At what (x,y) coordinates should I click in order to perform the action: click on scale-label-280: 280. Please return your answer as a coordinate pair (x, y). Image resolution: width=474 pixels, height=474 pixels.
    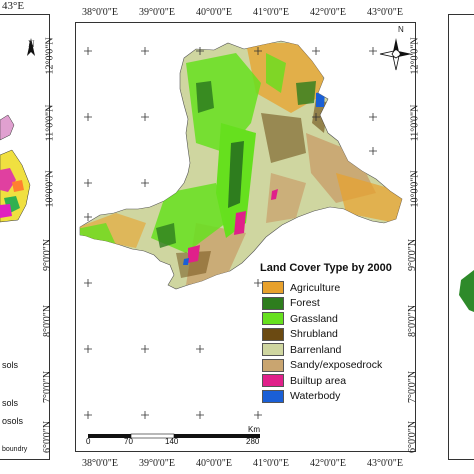
    Looking at the image, I should click on (253, 441).